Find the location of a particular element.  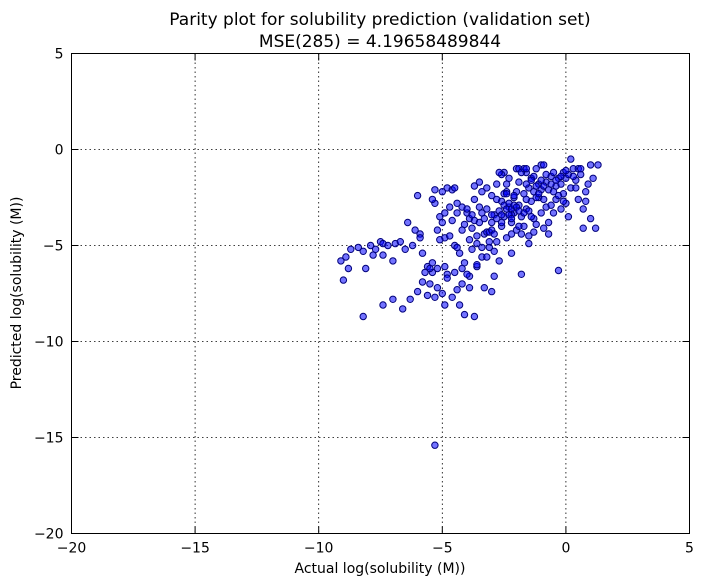

y-tick-label: −15 is located at coordinates (49, 439).